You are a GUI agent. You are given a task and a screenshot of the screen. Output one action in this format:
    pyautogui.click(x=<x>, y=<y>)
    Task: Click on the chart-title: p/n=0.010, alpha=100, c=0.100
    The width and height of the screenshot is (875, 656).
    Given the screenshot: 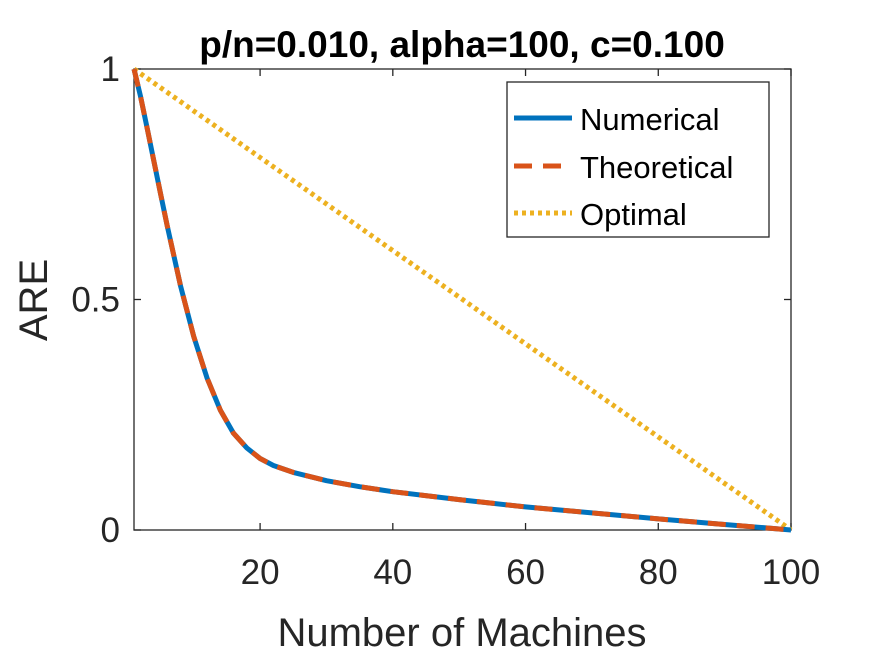 What is the action you would take?
    pyautogui.click(x=462, y=44)
    